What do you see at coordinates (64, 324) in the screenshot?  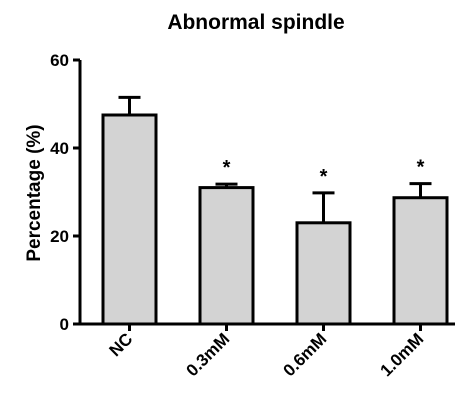 I see `y-tick-label: 0` at bounding box center [64, 324].